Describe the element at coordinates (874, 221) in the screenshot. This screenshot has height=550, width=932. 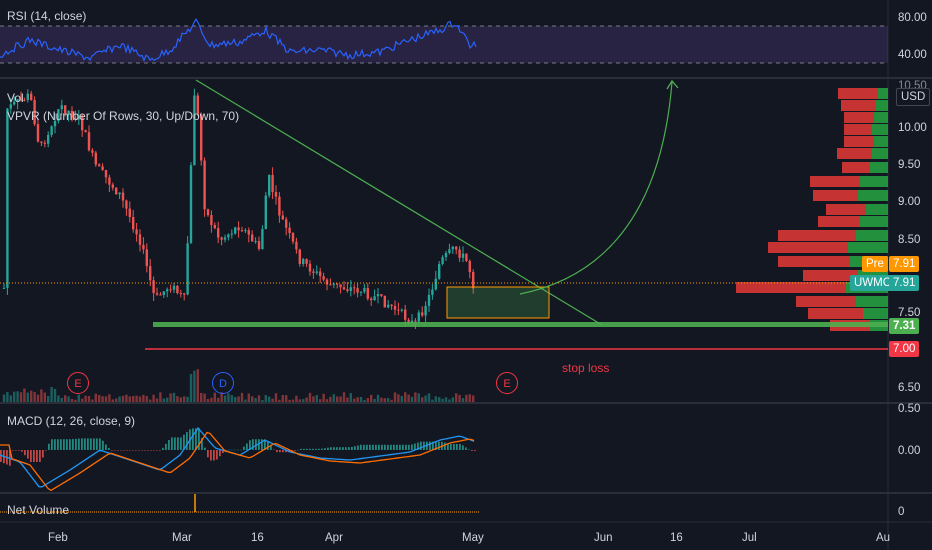
I see `vpvr-up-row` at that location.